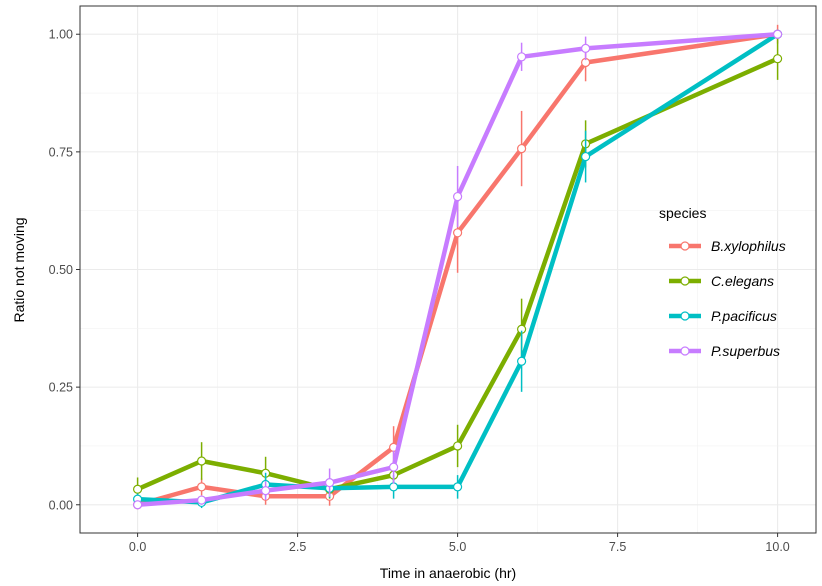 Image resolution: width=822 pixels, height=586 pixels. What do you see at coordinates (745, 351) in the screenshot?
I see `legend-label: P.superbus` at bounding box center [745, 351].